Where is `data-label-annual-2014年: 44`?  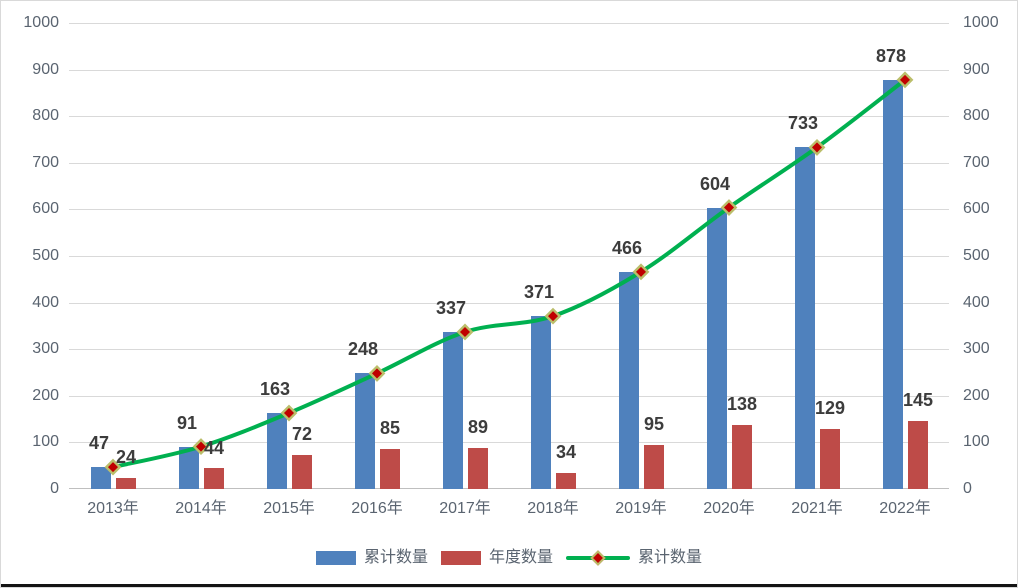 data-label-annual-2014年: 44 is located at coordinates (214, 447).